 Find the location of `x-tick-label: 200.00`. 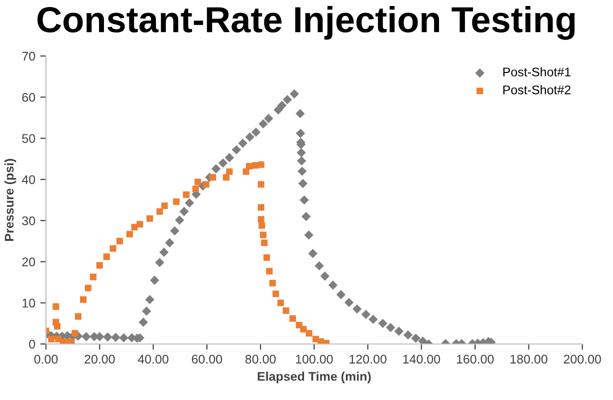

x-tick-label: 200.00 is located at coordinates (582, 359).